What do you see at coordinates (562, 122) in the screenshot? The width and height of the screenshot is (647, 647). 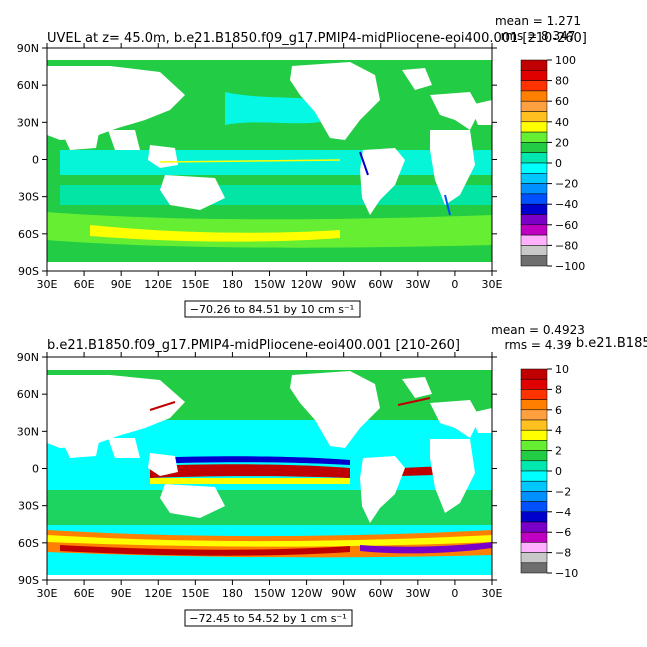 I see `colorbar-label: 40` at bounding box center [562, 122].